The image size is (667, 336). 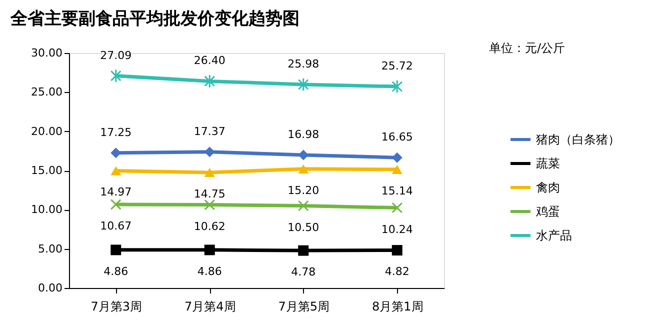 I want to click on data-label: 4.82, so click(x=397, y=271).